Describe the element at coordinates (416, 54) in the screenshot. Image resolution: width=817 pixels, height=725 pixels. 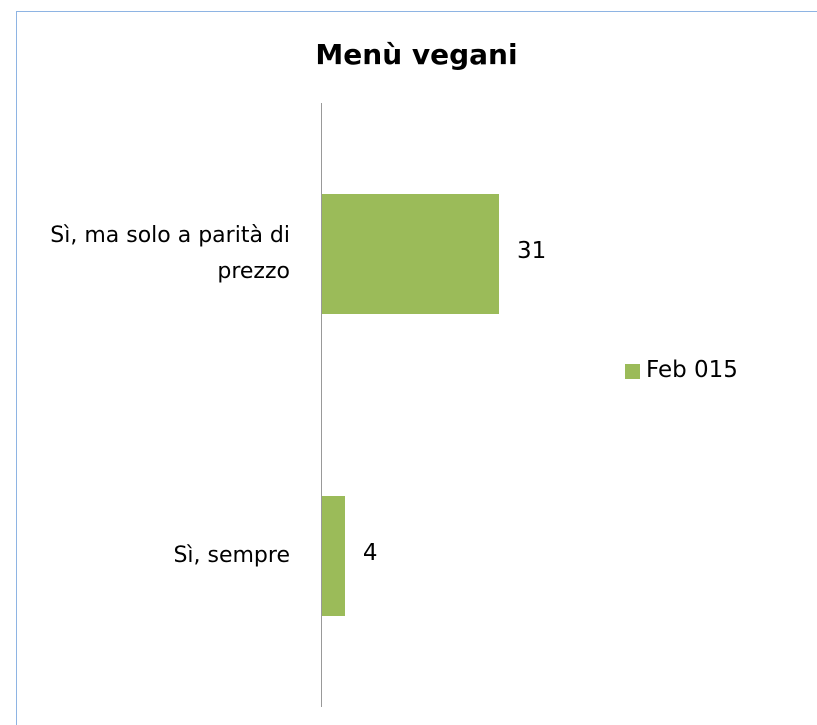
I see `chart-title: Menù vegani` at that location.